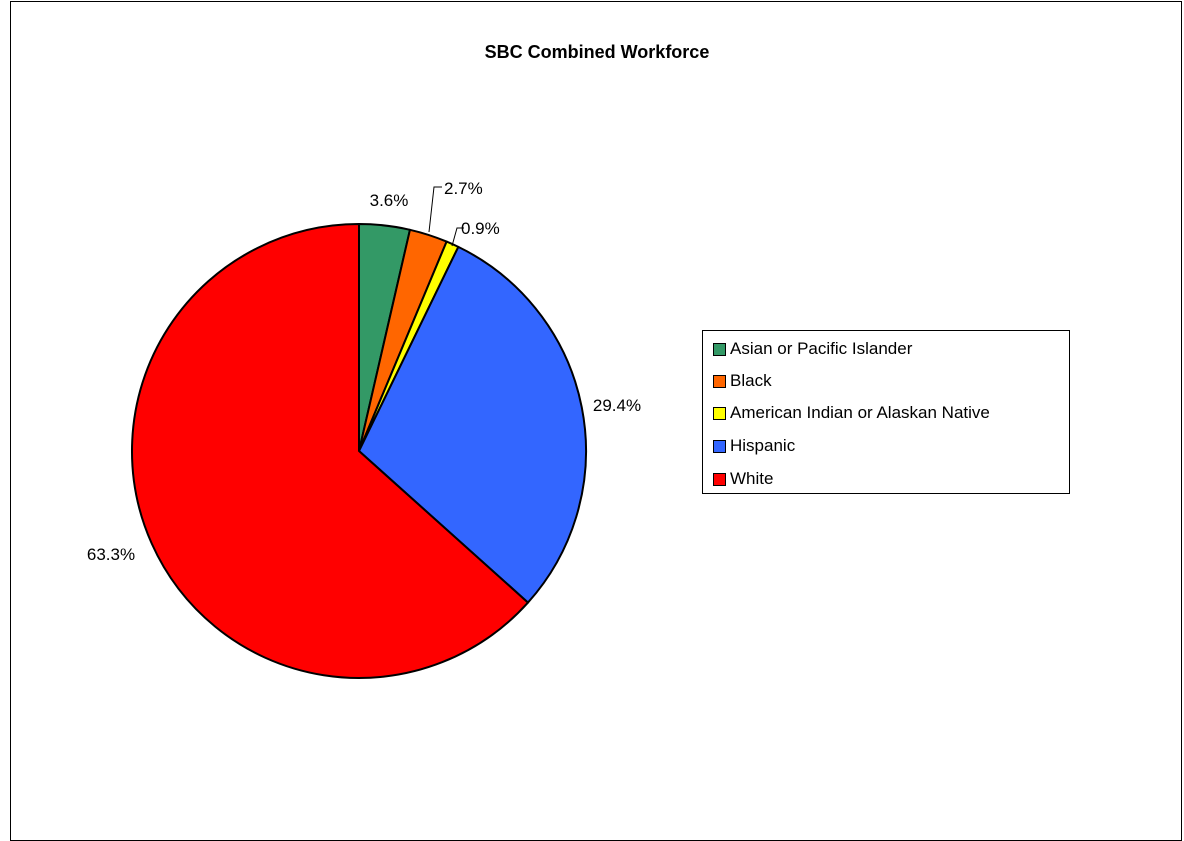 The width and height of the screenshot is (1184, 841). I want to click on legend-item-black: Black, so click(742, 381).